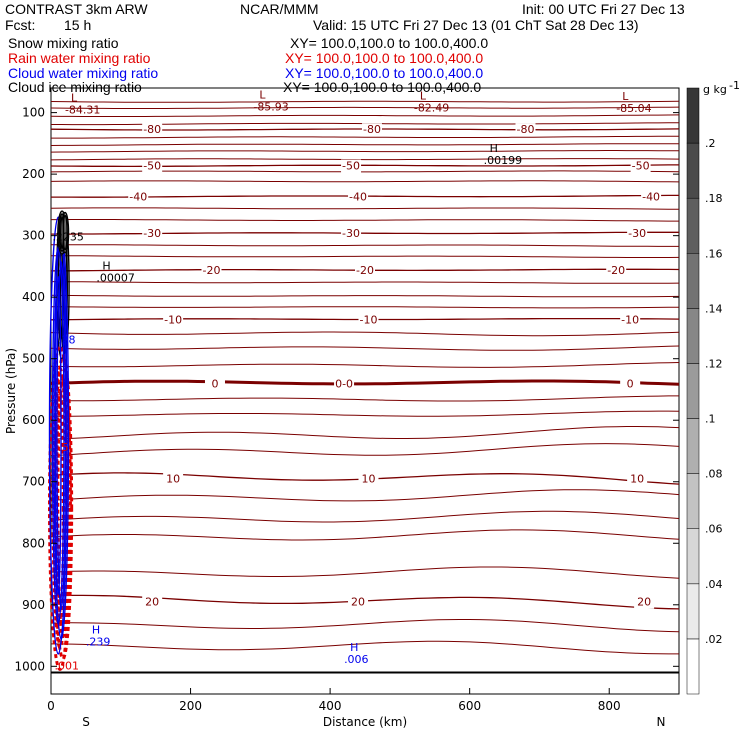 The width and height of the screenshot is (740, 740). What do you see at coordinates (67, 237) in the screenshot?
I see `contour-value-label: .2235` at bounding box center [67, 237].